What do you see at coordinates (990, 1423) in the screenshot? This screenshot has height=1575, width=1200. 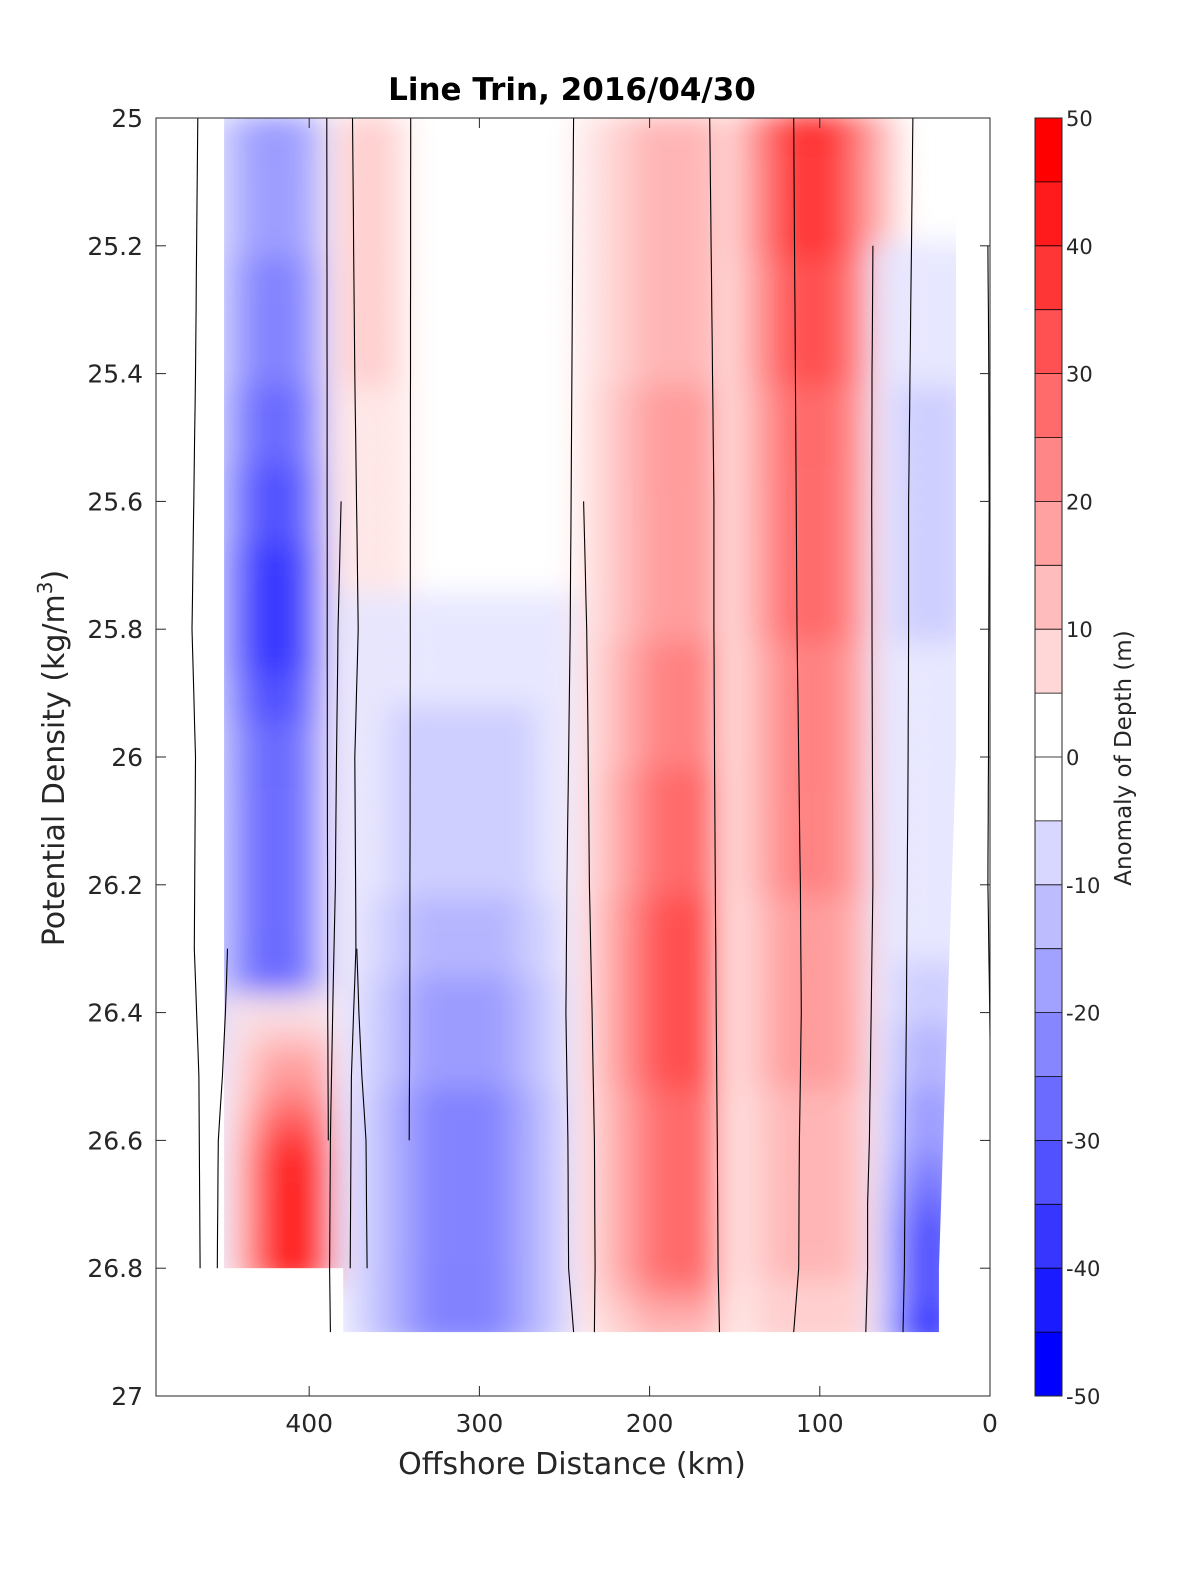 I see `x-tick-label: 0` at bounding box center [990, 1423].